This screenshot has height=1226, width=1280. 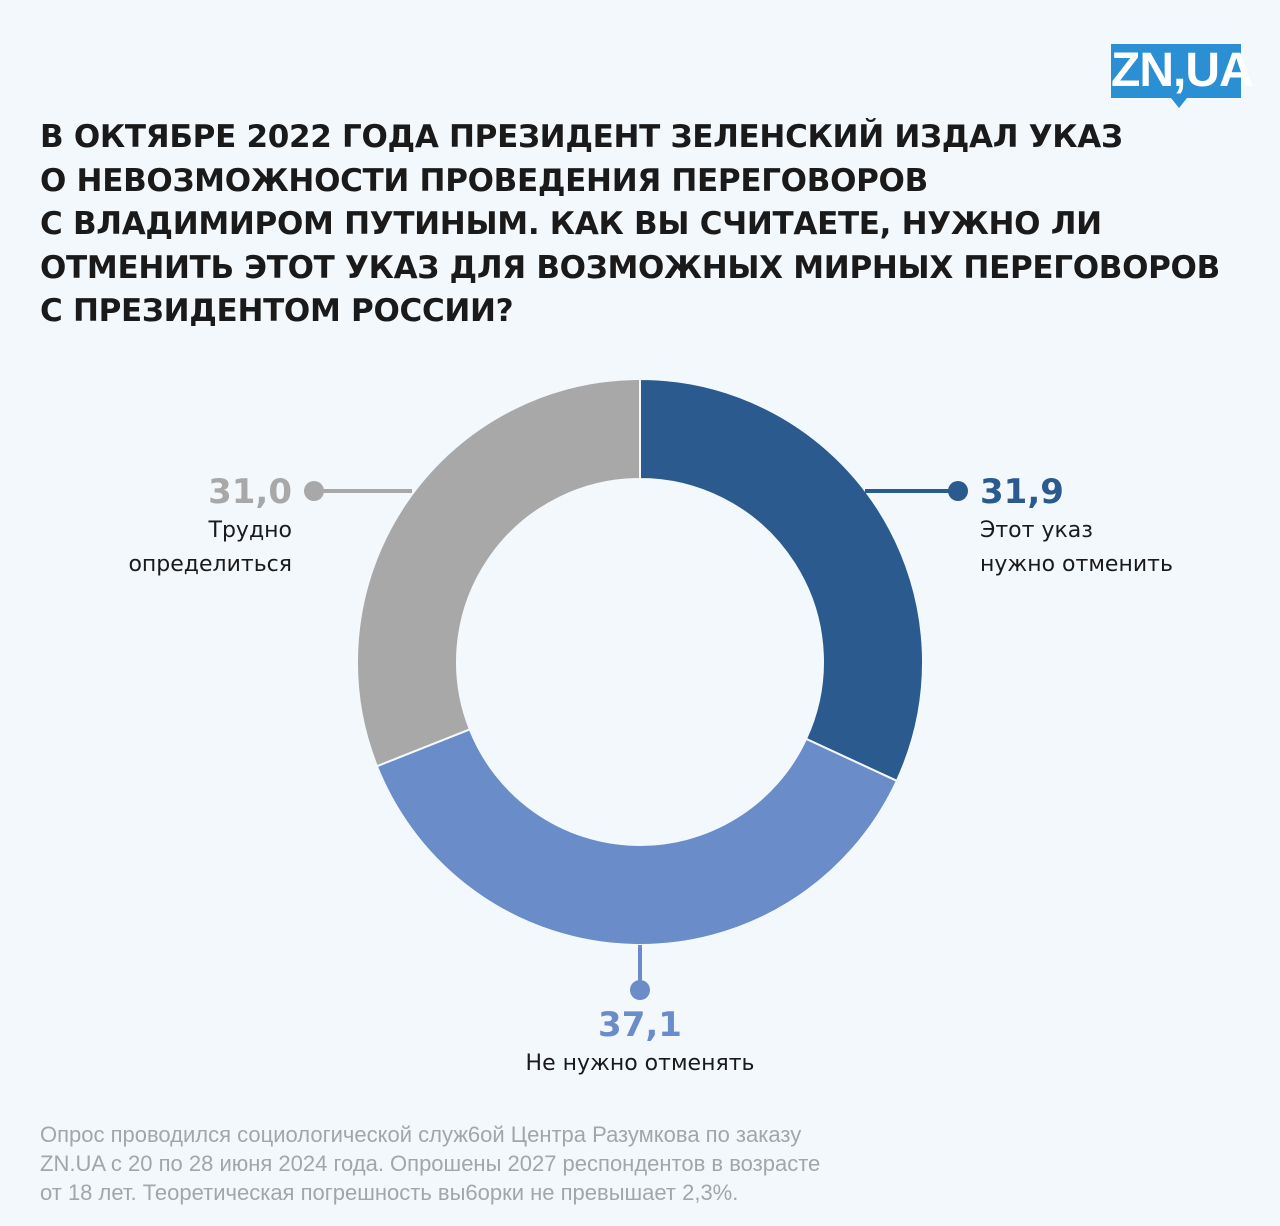 What do you see at coordinates (210, 564) in the screenshot?
I see `label-line: определиться` at bounding box center [210, 564].